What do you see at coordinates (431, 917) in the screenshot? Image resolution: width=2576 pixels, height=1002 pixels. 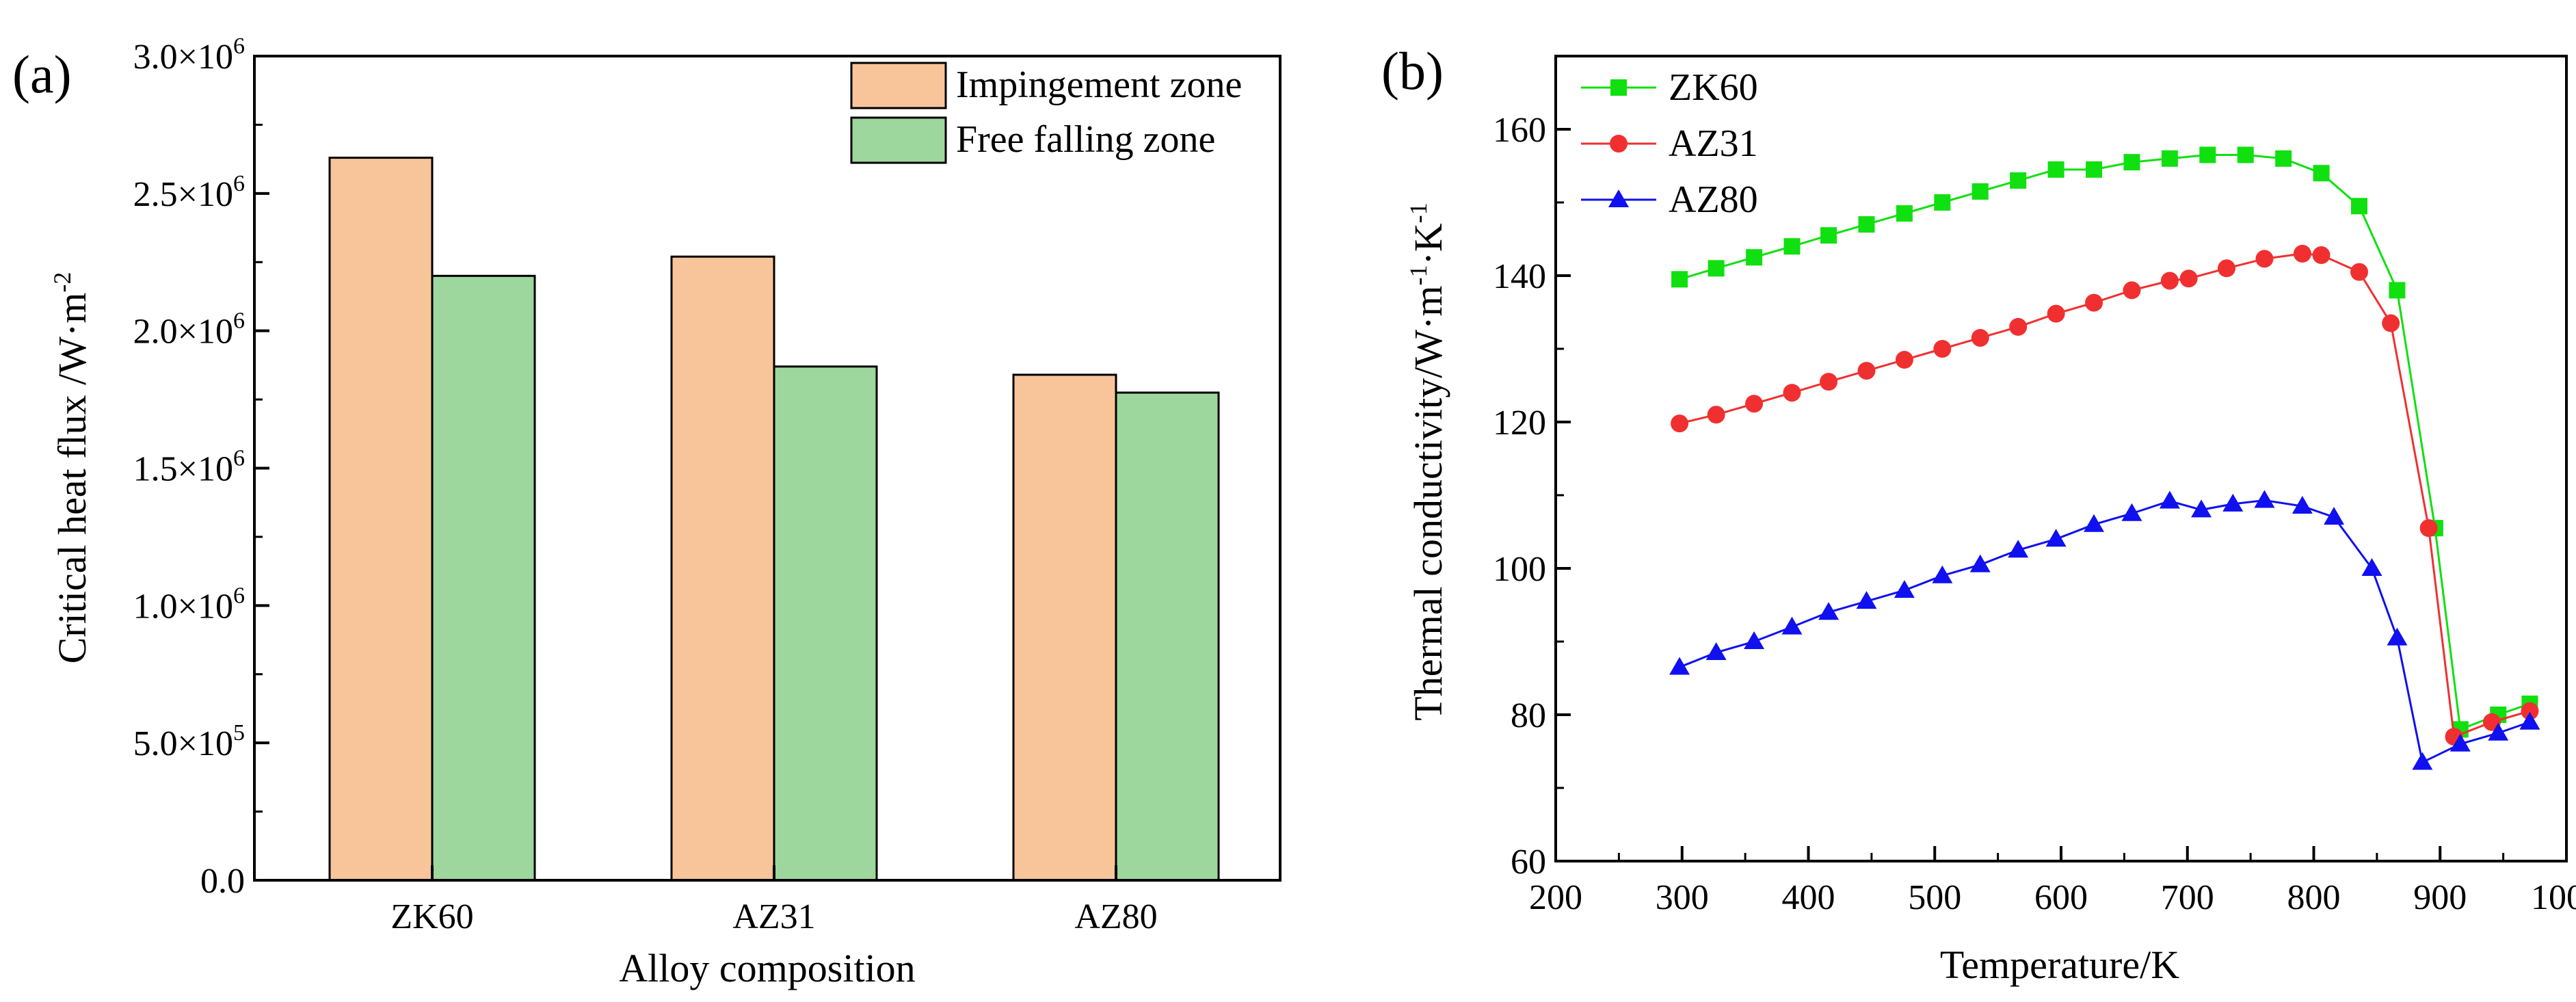 I see `x-tick-label: ZK60` at bounding box center [431, 917].